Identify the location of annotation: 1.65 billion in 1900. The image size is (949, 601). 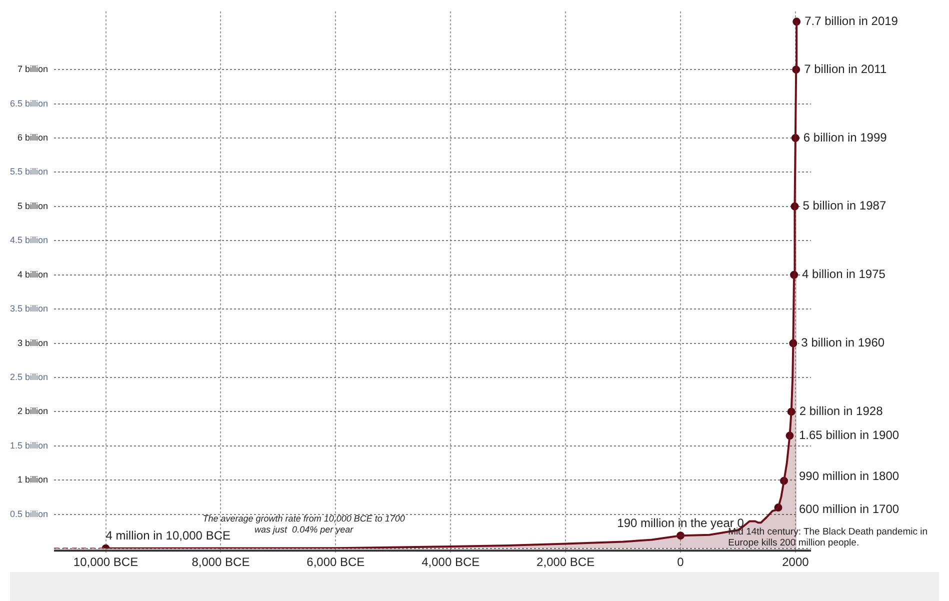
(849, 435).